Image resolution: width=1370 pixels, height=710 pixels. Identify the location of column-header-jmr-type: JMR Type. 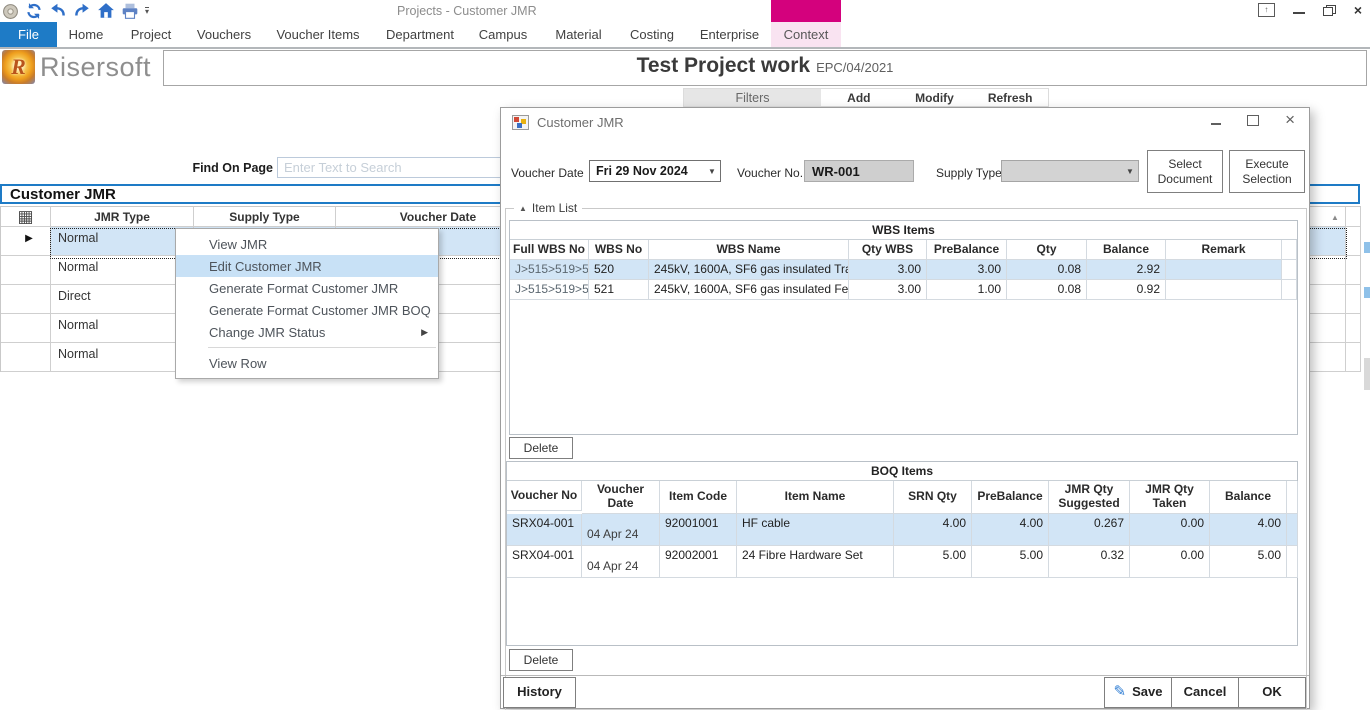
(122, 216).